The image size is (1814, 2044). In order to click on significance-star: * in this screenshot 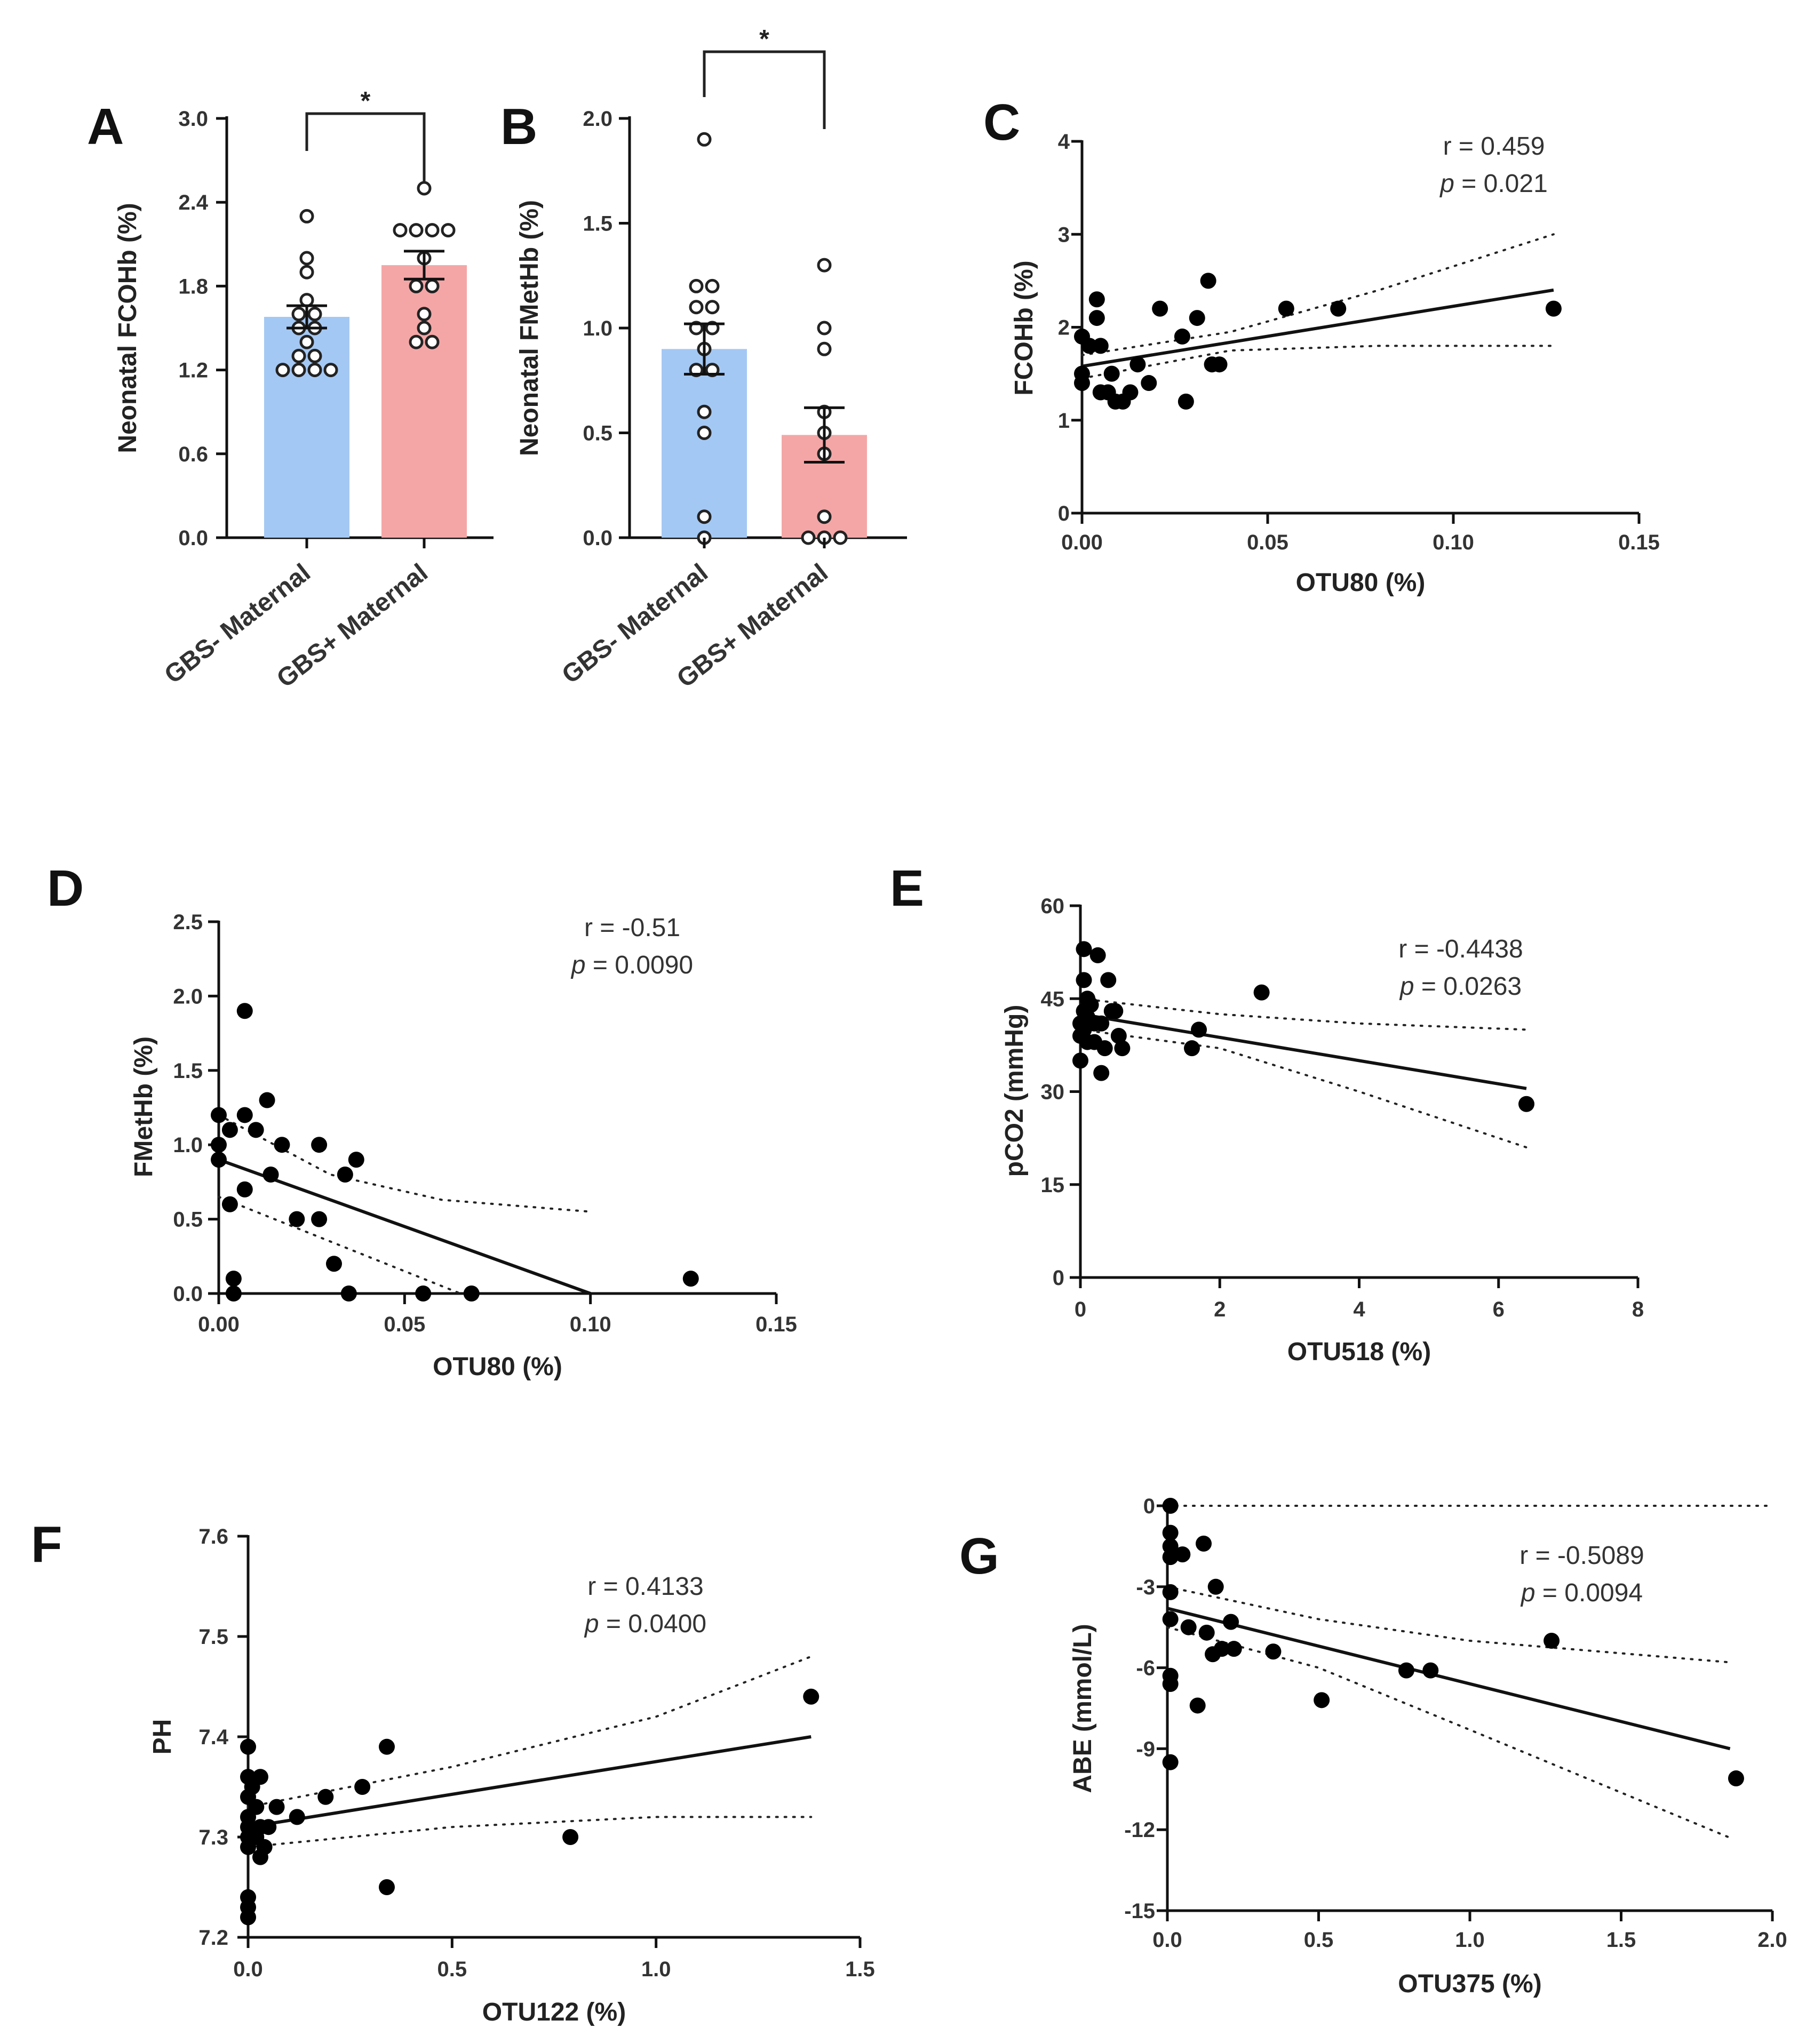, I will do `click(764, 39)`.